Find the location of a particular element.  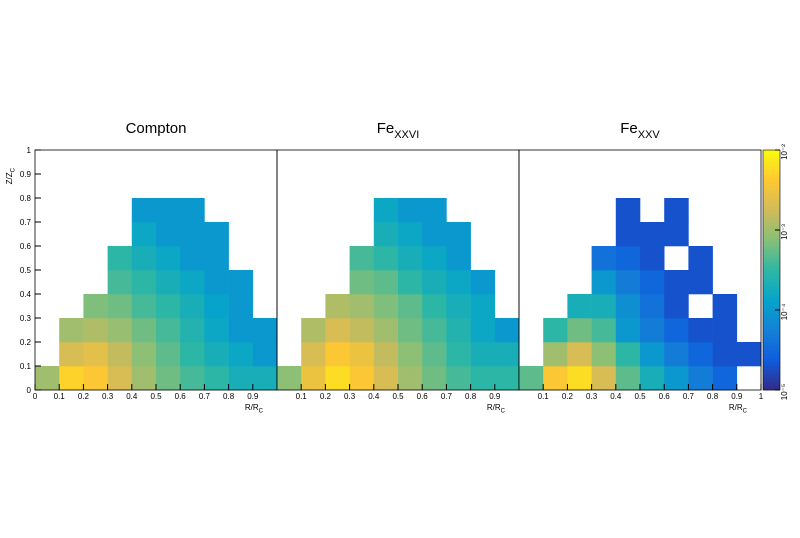

x-tick-label: 0.3 is located at coordinates (592, 396).